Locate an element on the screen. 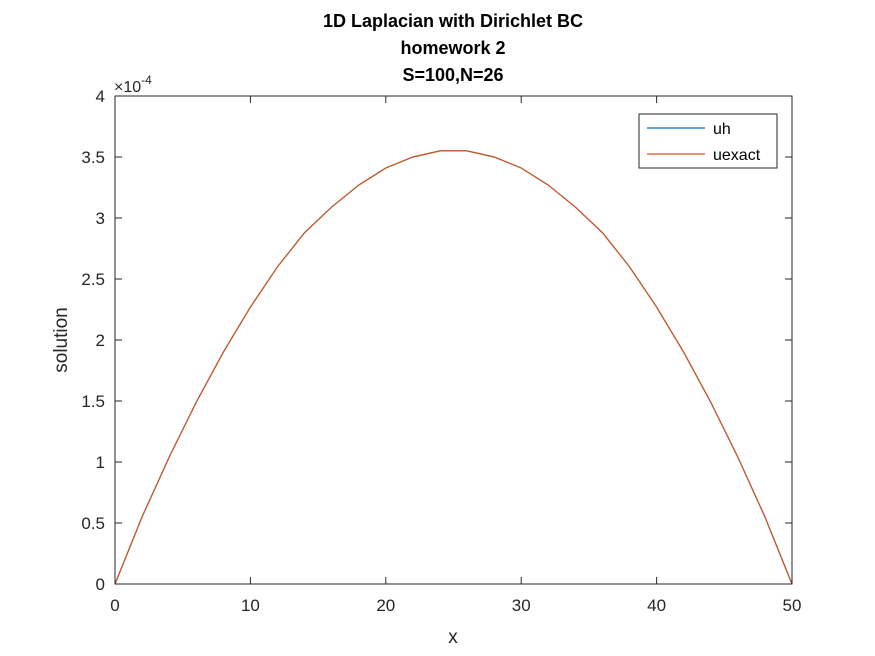 The height and width of the screenshot is (656, 875). y-axis-exponent: ×10⁻⁴ is located at coordinates (133, 84).